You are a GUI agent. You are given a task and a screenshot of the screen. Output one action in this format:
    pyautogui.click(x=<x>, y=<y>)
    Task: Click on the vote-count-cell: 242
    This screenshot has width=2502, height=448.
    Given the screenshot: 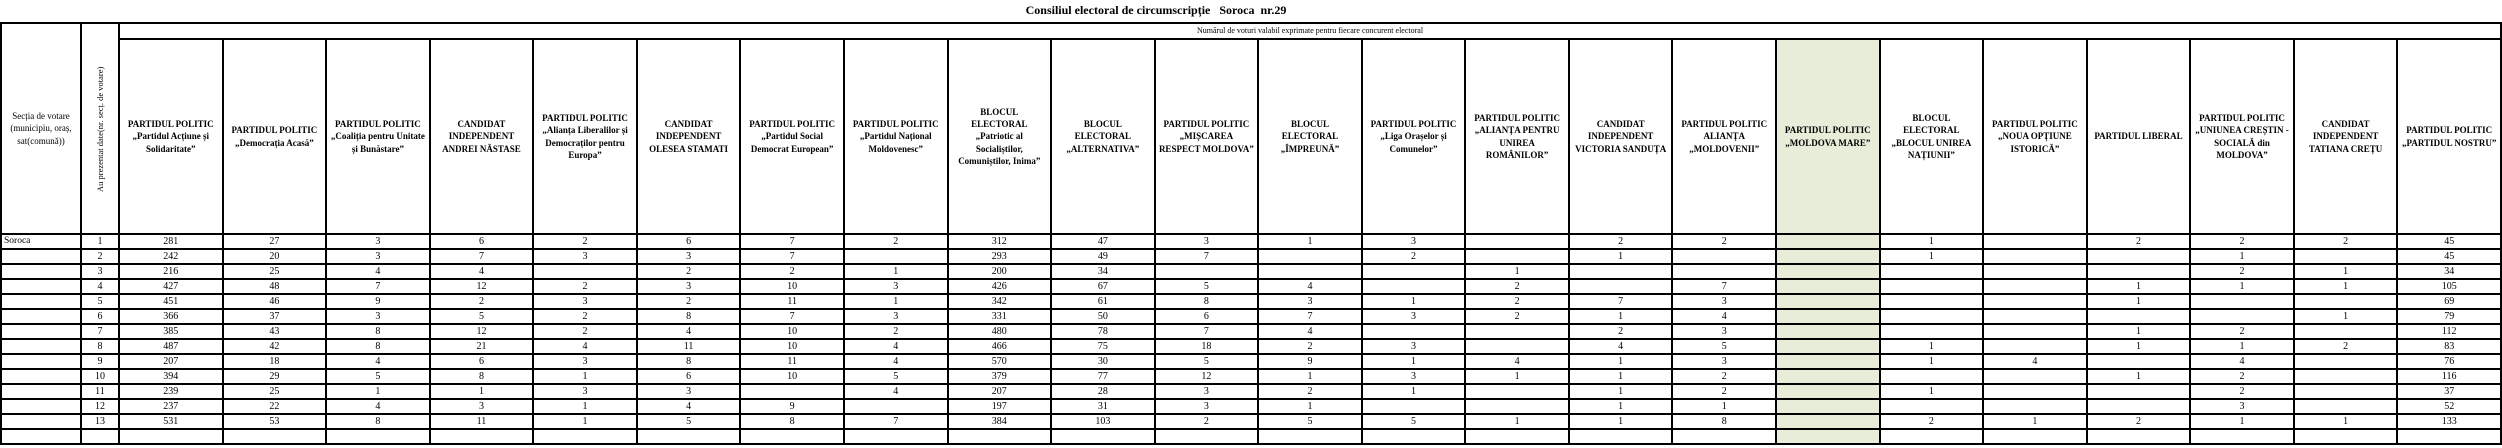 What is the action you would take?
    pyautogui.click(x=171, y=256)
    